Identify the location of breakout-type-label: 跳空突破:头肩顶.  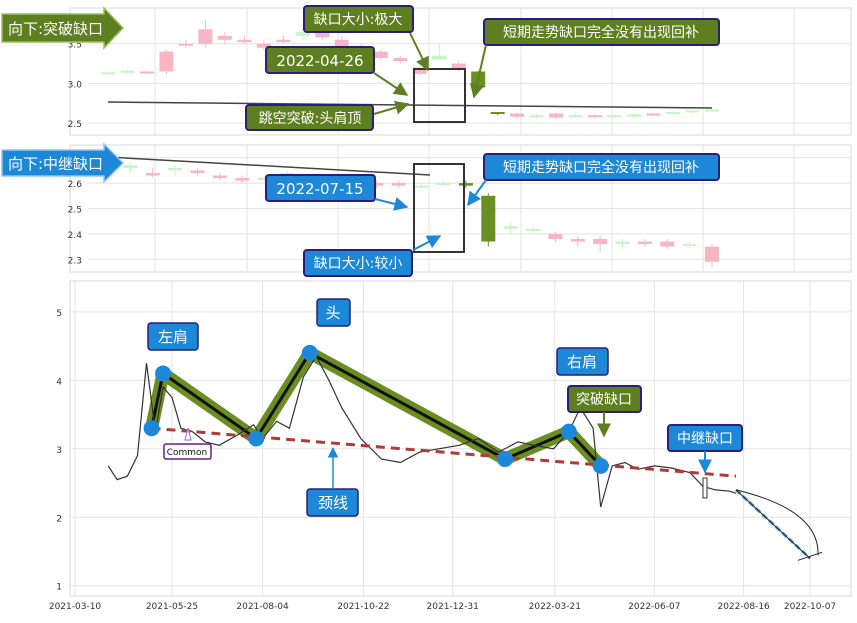
(310, 119).